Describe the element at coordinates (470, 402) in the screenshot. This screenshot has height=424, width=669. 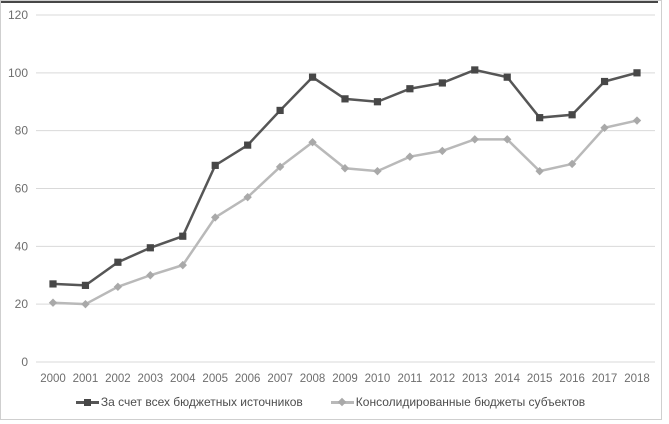
I see `legend-label-consolidated-budgets: Консолидированные бюджеты субъектов` at that location.